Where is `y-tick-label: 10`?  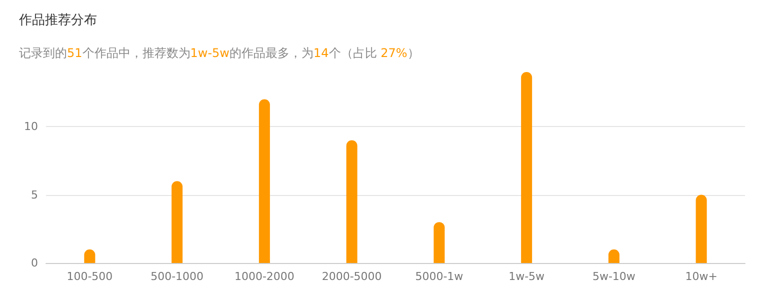
y-tick-label: 10 is located at coordinates (31, 127).